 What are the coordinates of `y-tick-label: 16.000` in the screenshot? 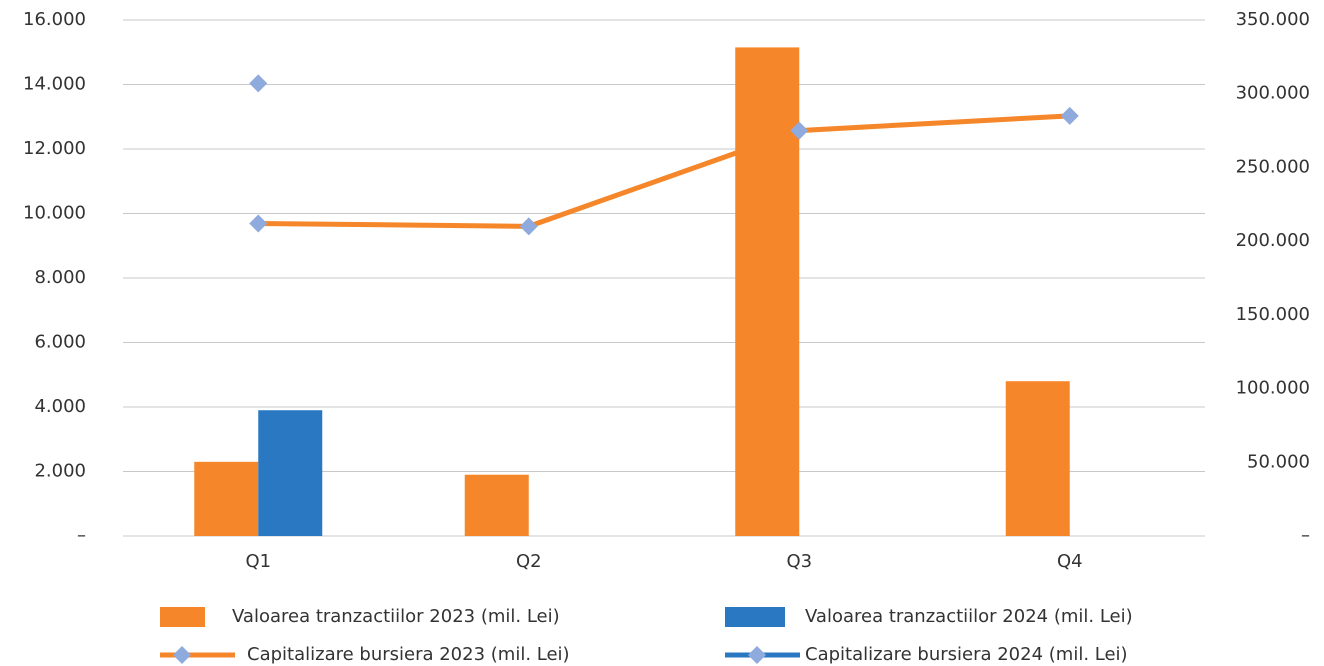 It's located at (54, 19).